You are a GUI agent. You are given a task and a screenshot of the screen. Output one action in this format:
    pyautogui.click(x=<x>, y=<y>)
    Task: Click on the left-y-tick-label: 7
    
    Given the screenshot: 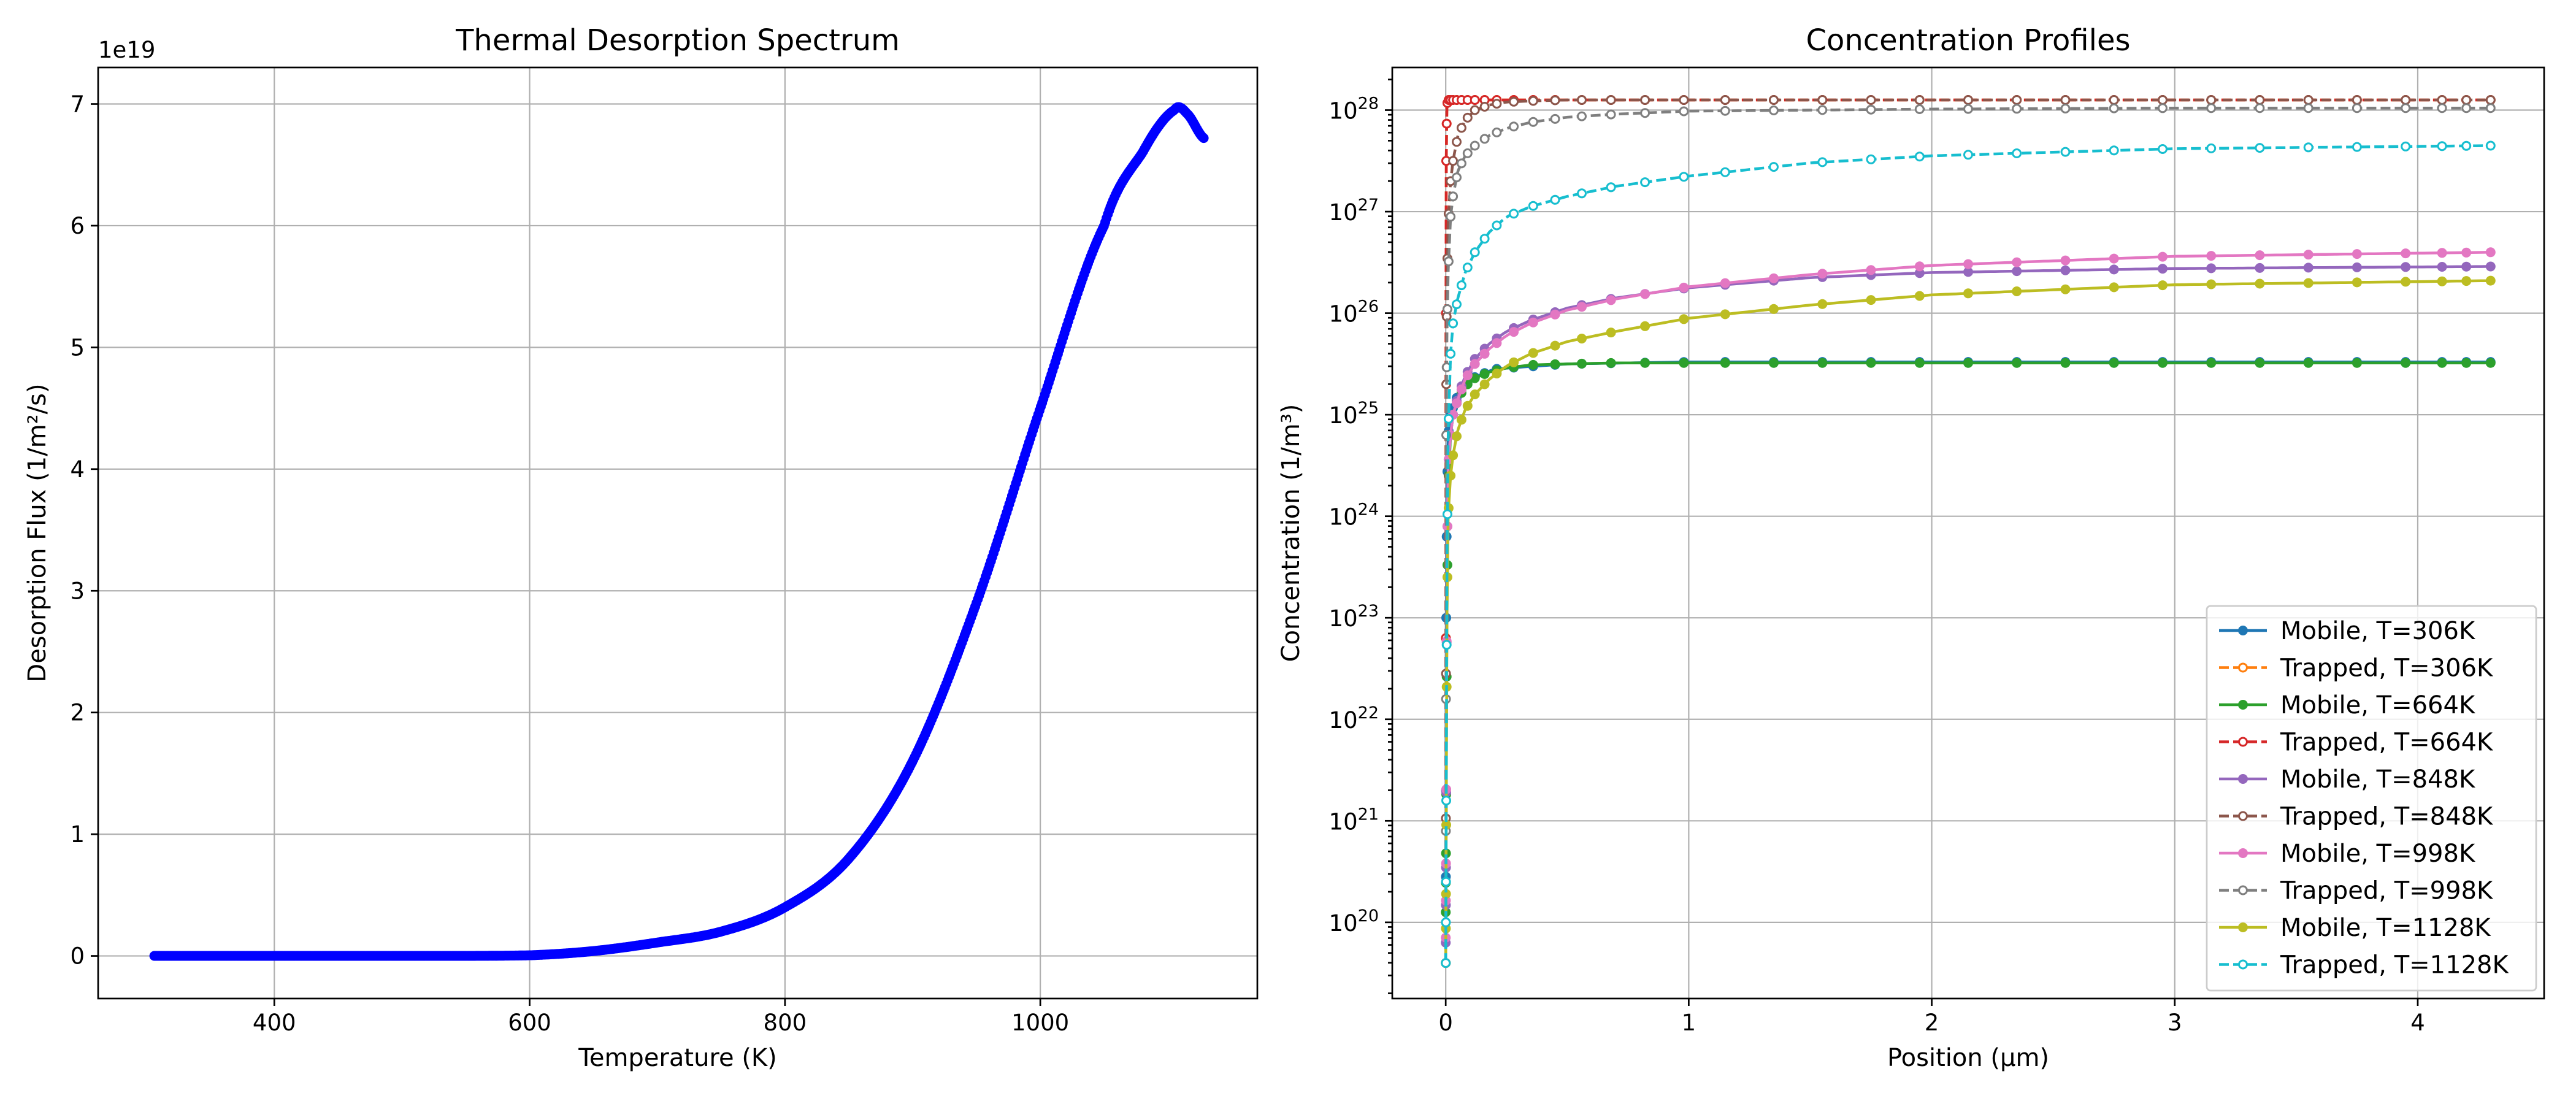 What is the action you would take?
    pyautogui.click(x=77, y=104)
    